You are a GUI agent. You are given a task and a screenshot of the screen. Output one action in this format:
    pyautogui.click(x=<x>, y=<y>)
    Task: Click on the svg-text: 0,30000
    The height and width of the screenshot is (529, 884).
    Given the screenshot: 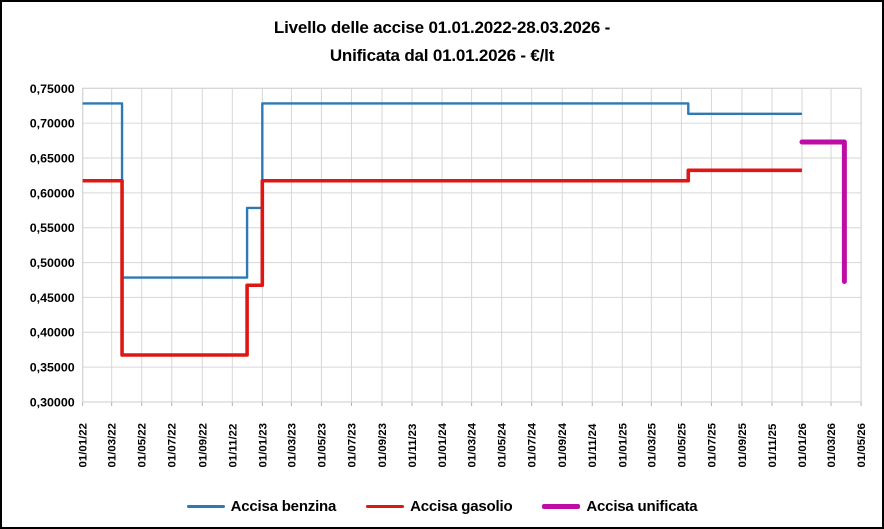 What is the action you would take?
    pyautogui.click(x=52, y=402)
    